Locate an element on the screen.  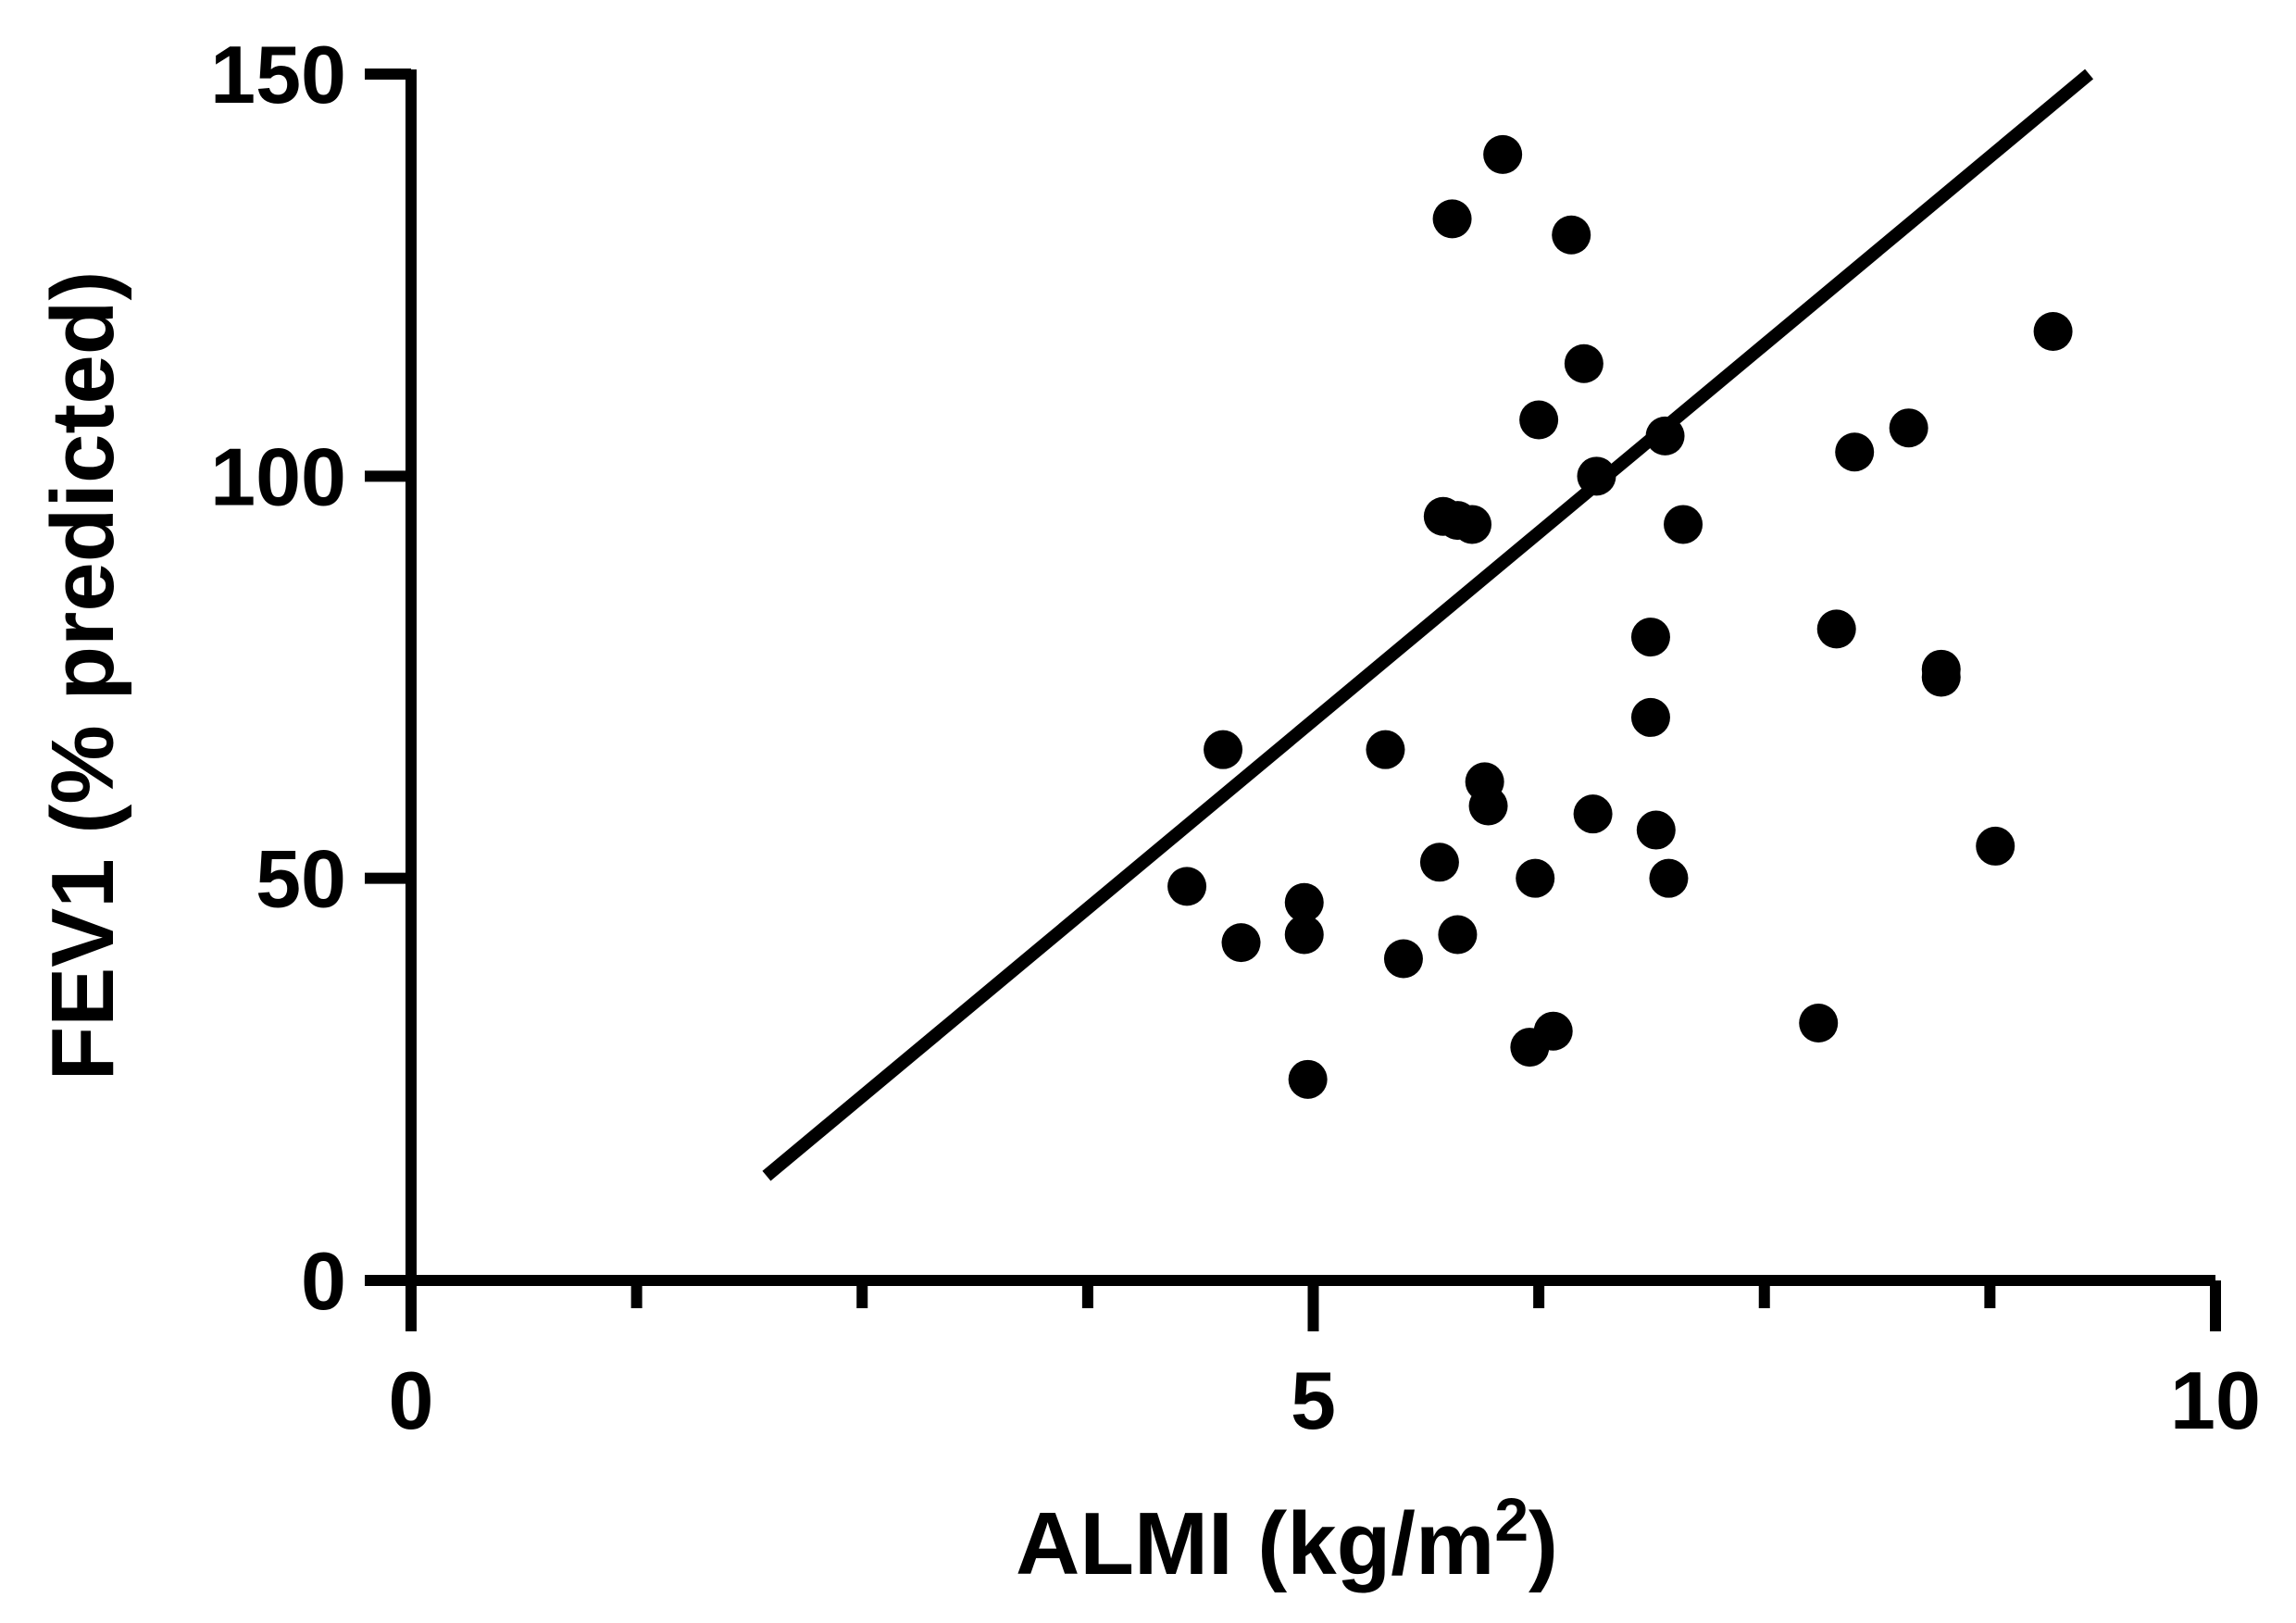
x-axis-title: ALMI (kg/m2) is located at coordinates (1287, 1539).